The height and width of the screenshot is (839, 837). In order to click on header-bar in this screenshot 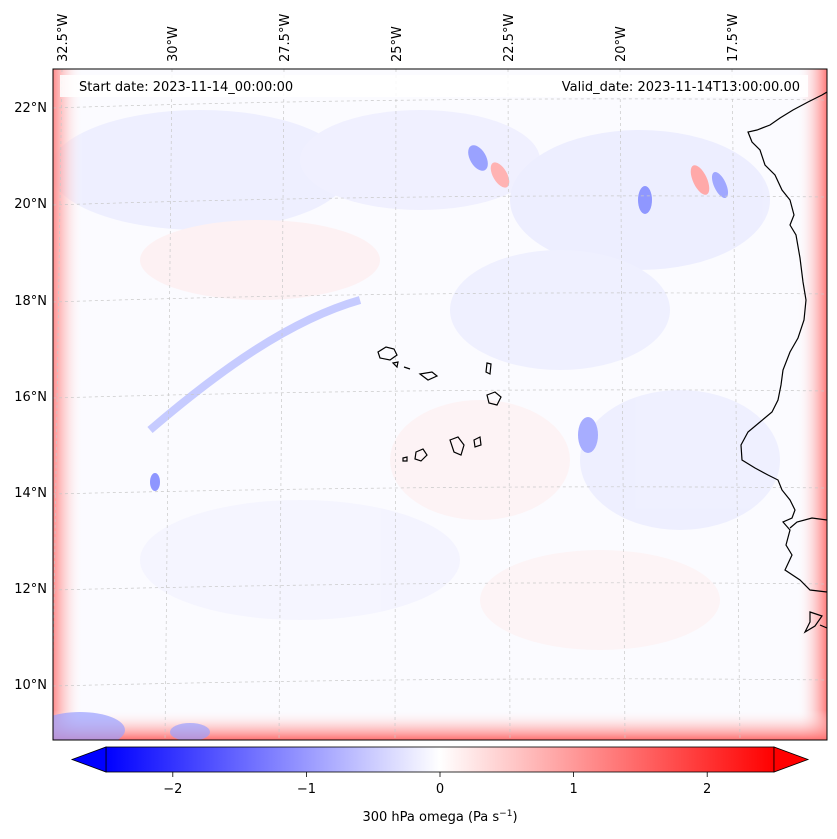, I will do `click(434, 86)`.